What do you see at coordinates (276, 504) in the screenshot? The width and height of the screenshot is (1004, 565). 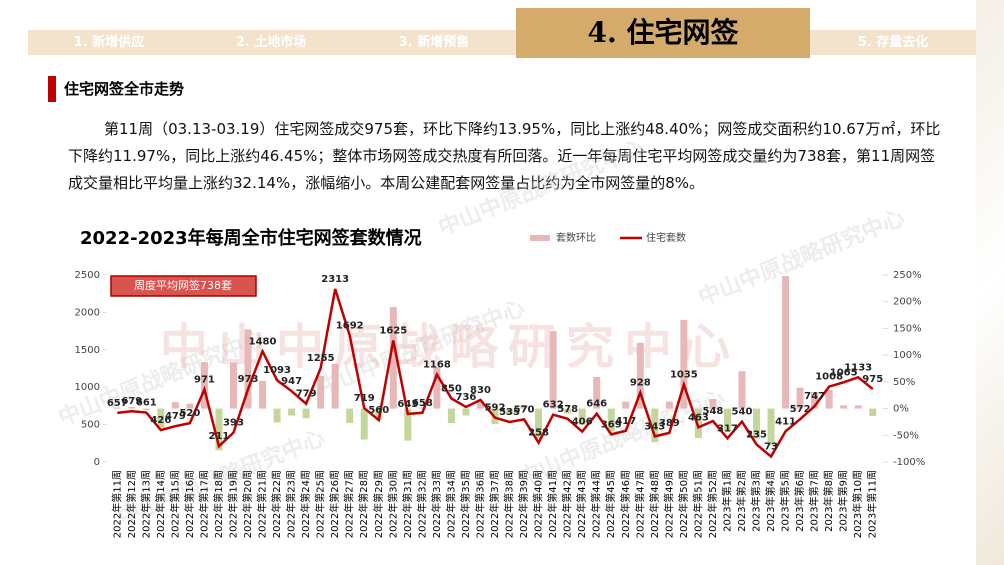 I see `x-tick-label: 2022年第22周` at bounding box center [276, 504].